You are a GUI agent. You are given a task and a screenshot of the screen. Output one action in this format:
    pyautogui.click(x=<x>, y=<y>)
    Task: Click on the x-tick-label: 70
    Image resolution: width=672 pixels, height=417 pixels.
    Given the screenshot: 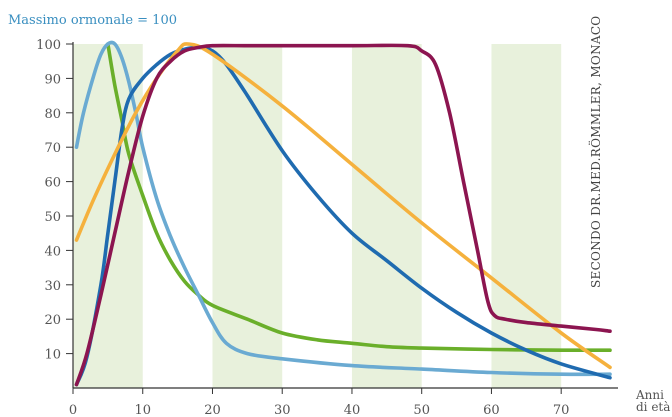 What is the action you would take?
    pyautogui.click(x=561, y=410)
    